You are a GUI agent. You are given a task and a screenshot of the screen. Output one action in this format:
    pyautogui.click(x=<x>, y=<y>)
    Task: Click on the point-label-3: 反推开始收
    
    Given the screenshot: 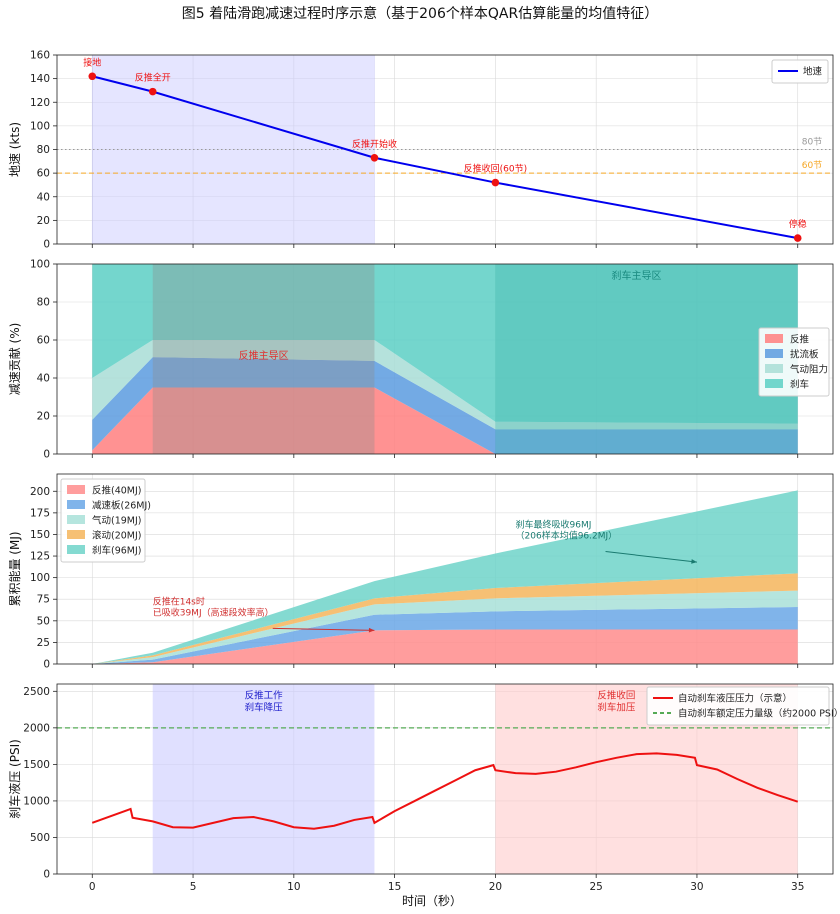 What is the action you would take?
    pyautogui.click(x=374, y=144)
    